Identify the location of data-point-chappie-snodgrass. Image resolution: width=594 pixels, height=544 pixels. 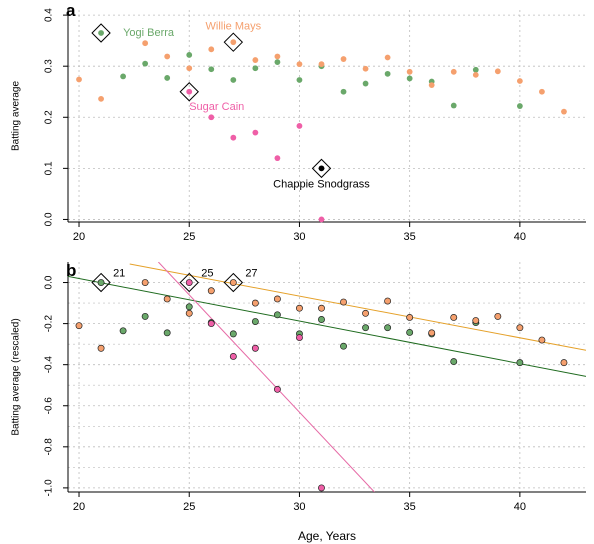
(321, 168).